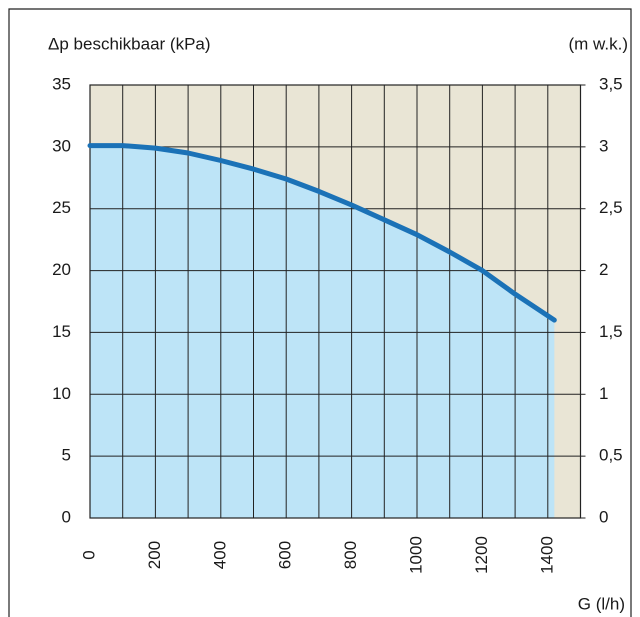  Describe the element at coordinates (129, 43) in the screenshot. I see `chart-title: Δp beschikbaar (kPa)` at that location.